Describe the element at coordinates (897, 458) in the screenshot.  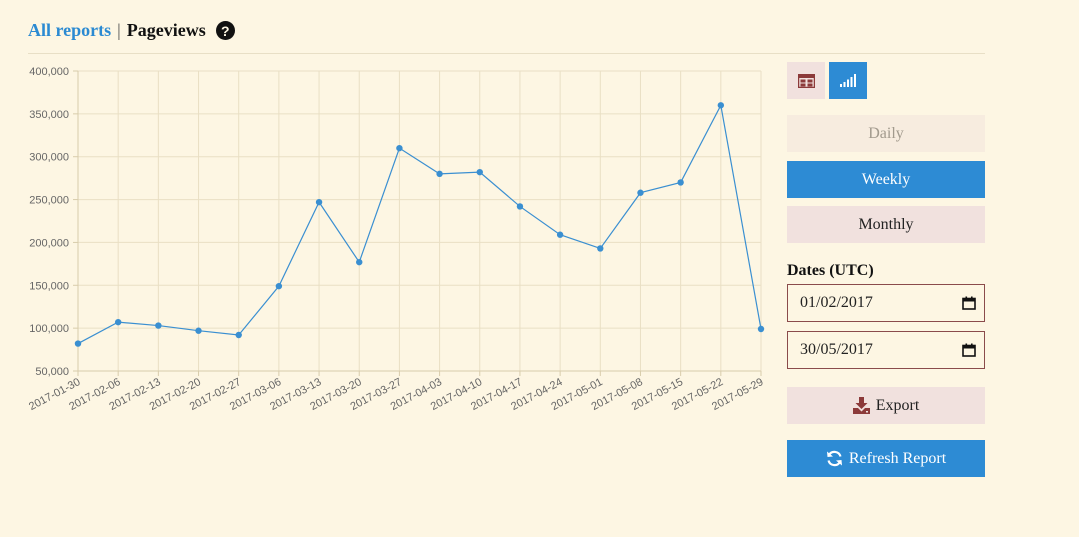
I see `refresh-label: Refresh Report` at that location.